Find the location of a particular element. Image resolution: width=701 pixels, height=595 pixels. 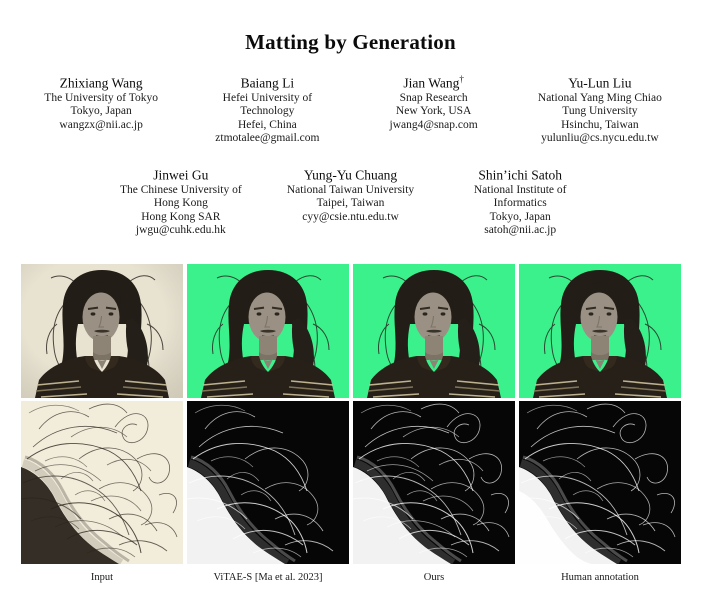

author-affiliation-line: yulunliu@cs.nycu.edu.tw is located at coordinates (600, 138).